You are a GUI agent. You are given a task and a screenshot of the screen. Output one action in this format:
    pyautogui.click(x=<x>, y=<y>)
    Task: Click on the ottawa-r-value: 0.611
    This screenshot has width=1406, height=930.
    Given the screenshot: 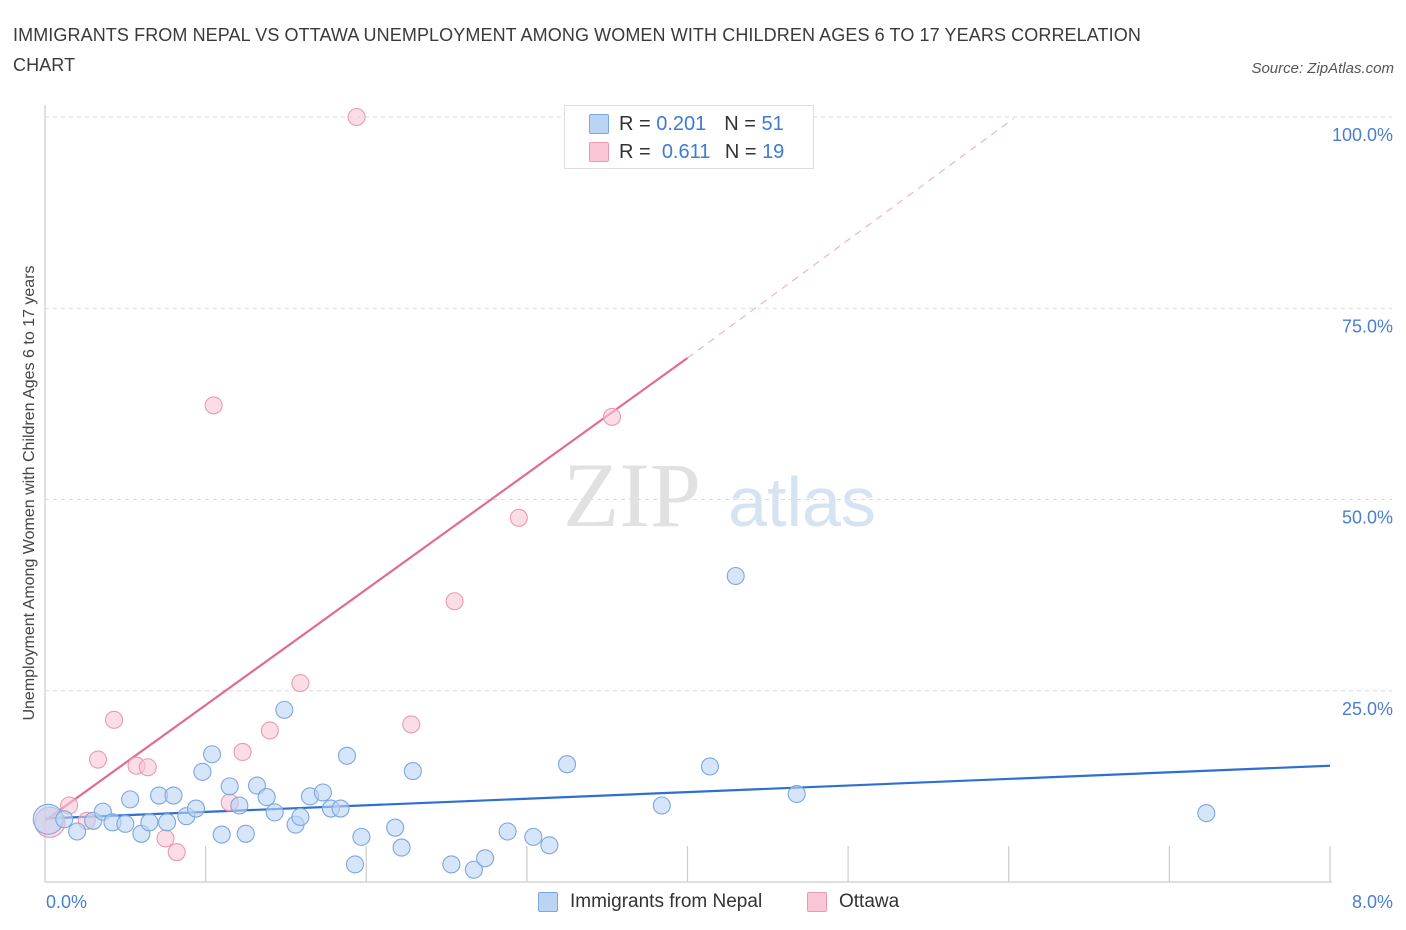 What is the action you would take?
    pyautogui.click(x=686, y=151)
    